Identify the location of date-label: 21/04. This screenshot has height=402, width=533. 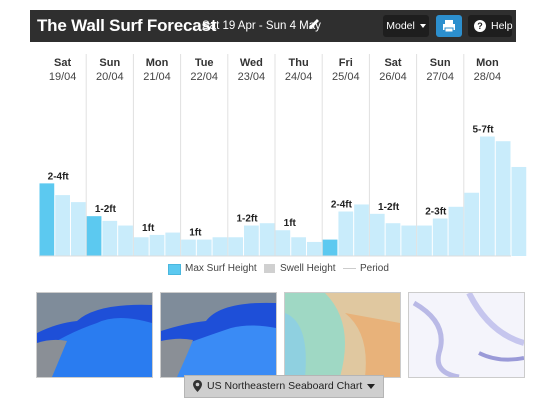
(157, 77).